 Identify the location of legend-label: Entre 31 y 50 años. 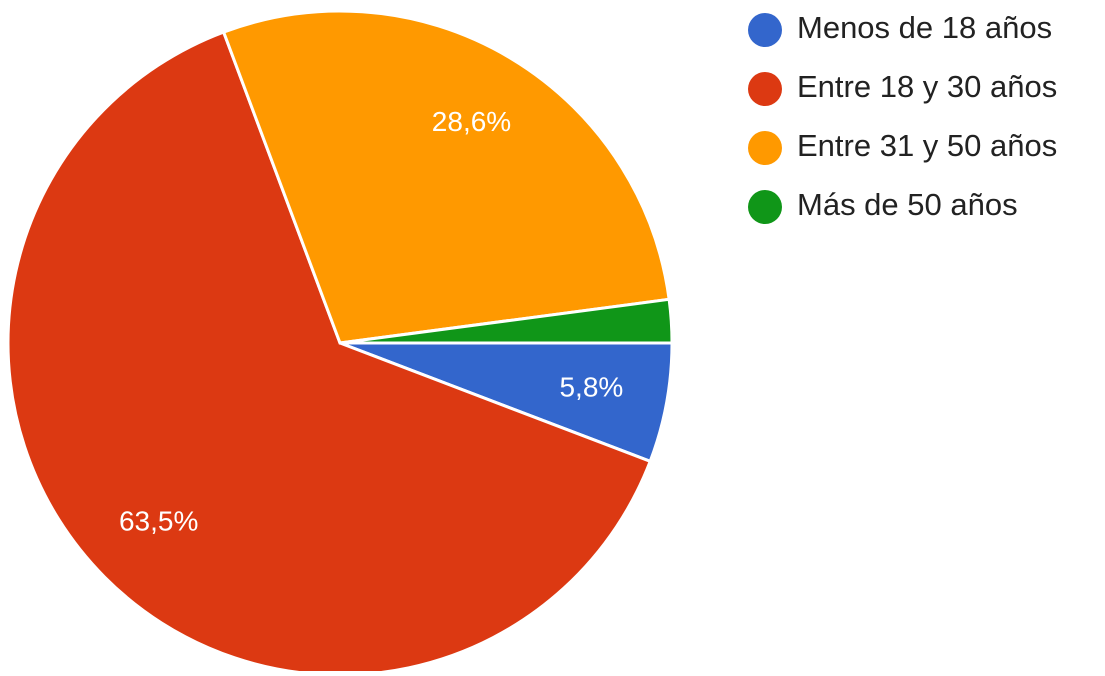
(927, 145).